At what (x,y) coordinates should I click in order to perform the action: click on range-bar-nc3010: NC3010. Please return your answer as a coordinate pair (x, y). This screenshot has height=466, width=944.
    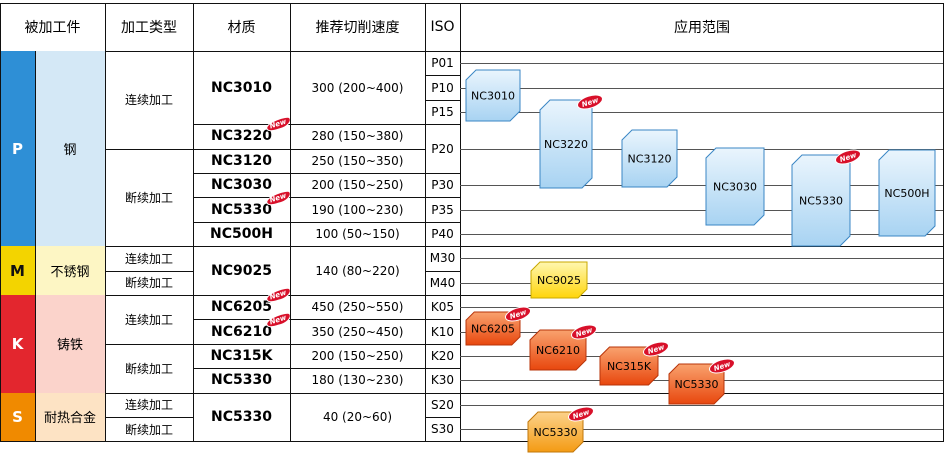
    Looking at the image, I should click on (493, 95).